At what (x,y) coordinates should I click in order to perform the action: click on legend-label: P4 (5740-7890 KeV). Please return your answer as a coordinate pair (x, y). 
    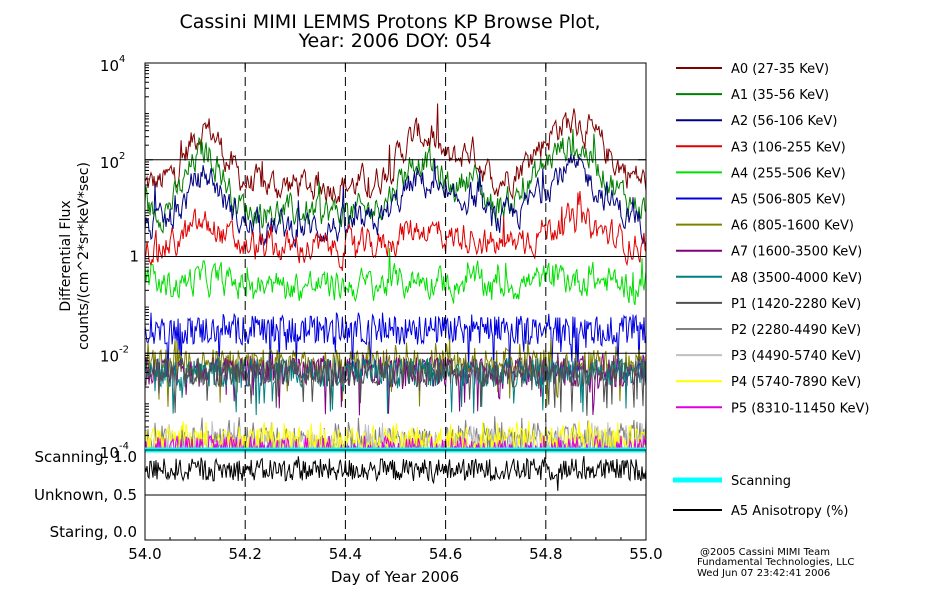
    Looking at the image, I should click on (796, 382).